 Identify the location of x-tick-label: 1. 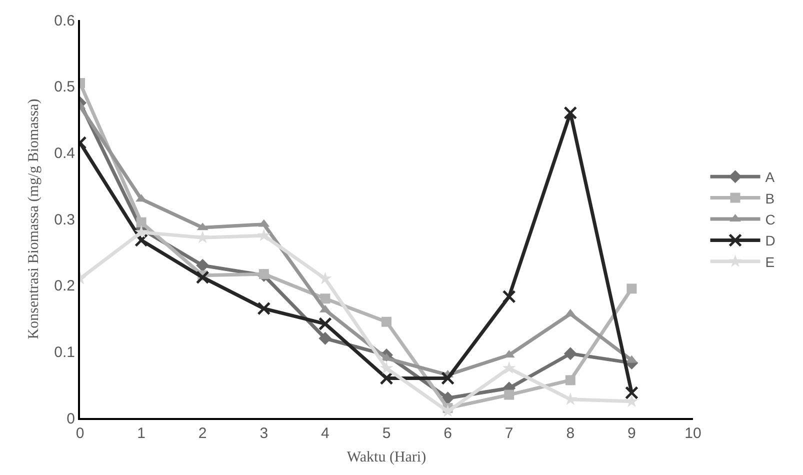
(141, 433).